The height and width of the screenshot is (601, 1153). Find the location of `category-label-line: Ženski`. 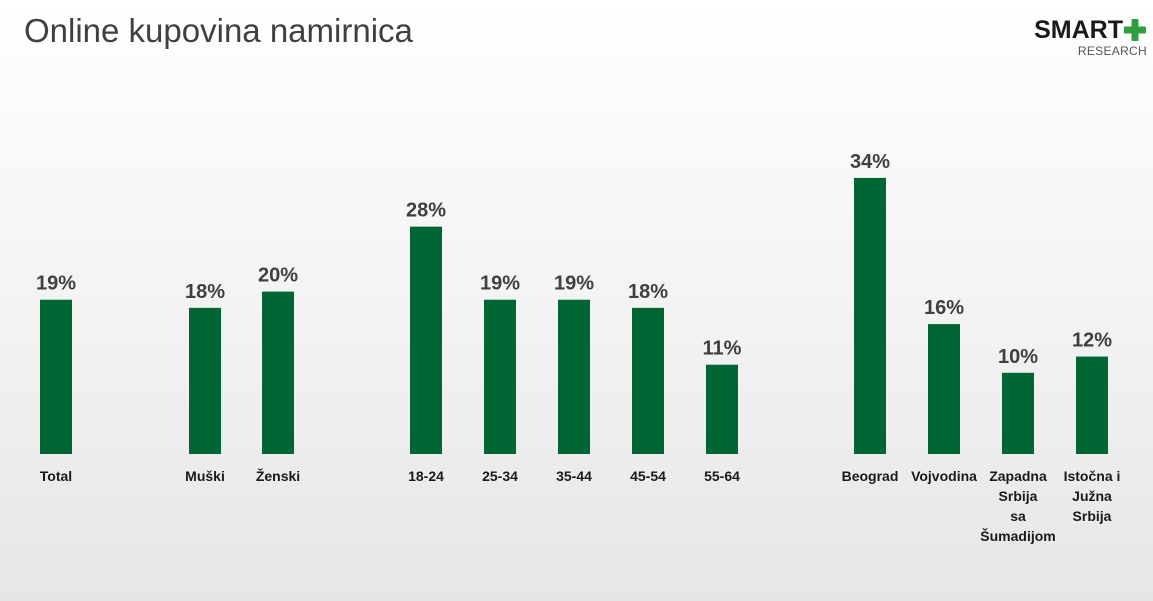

category-label-line: Ženski is located at coordinates (278, 475).